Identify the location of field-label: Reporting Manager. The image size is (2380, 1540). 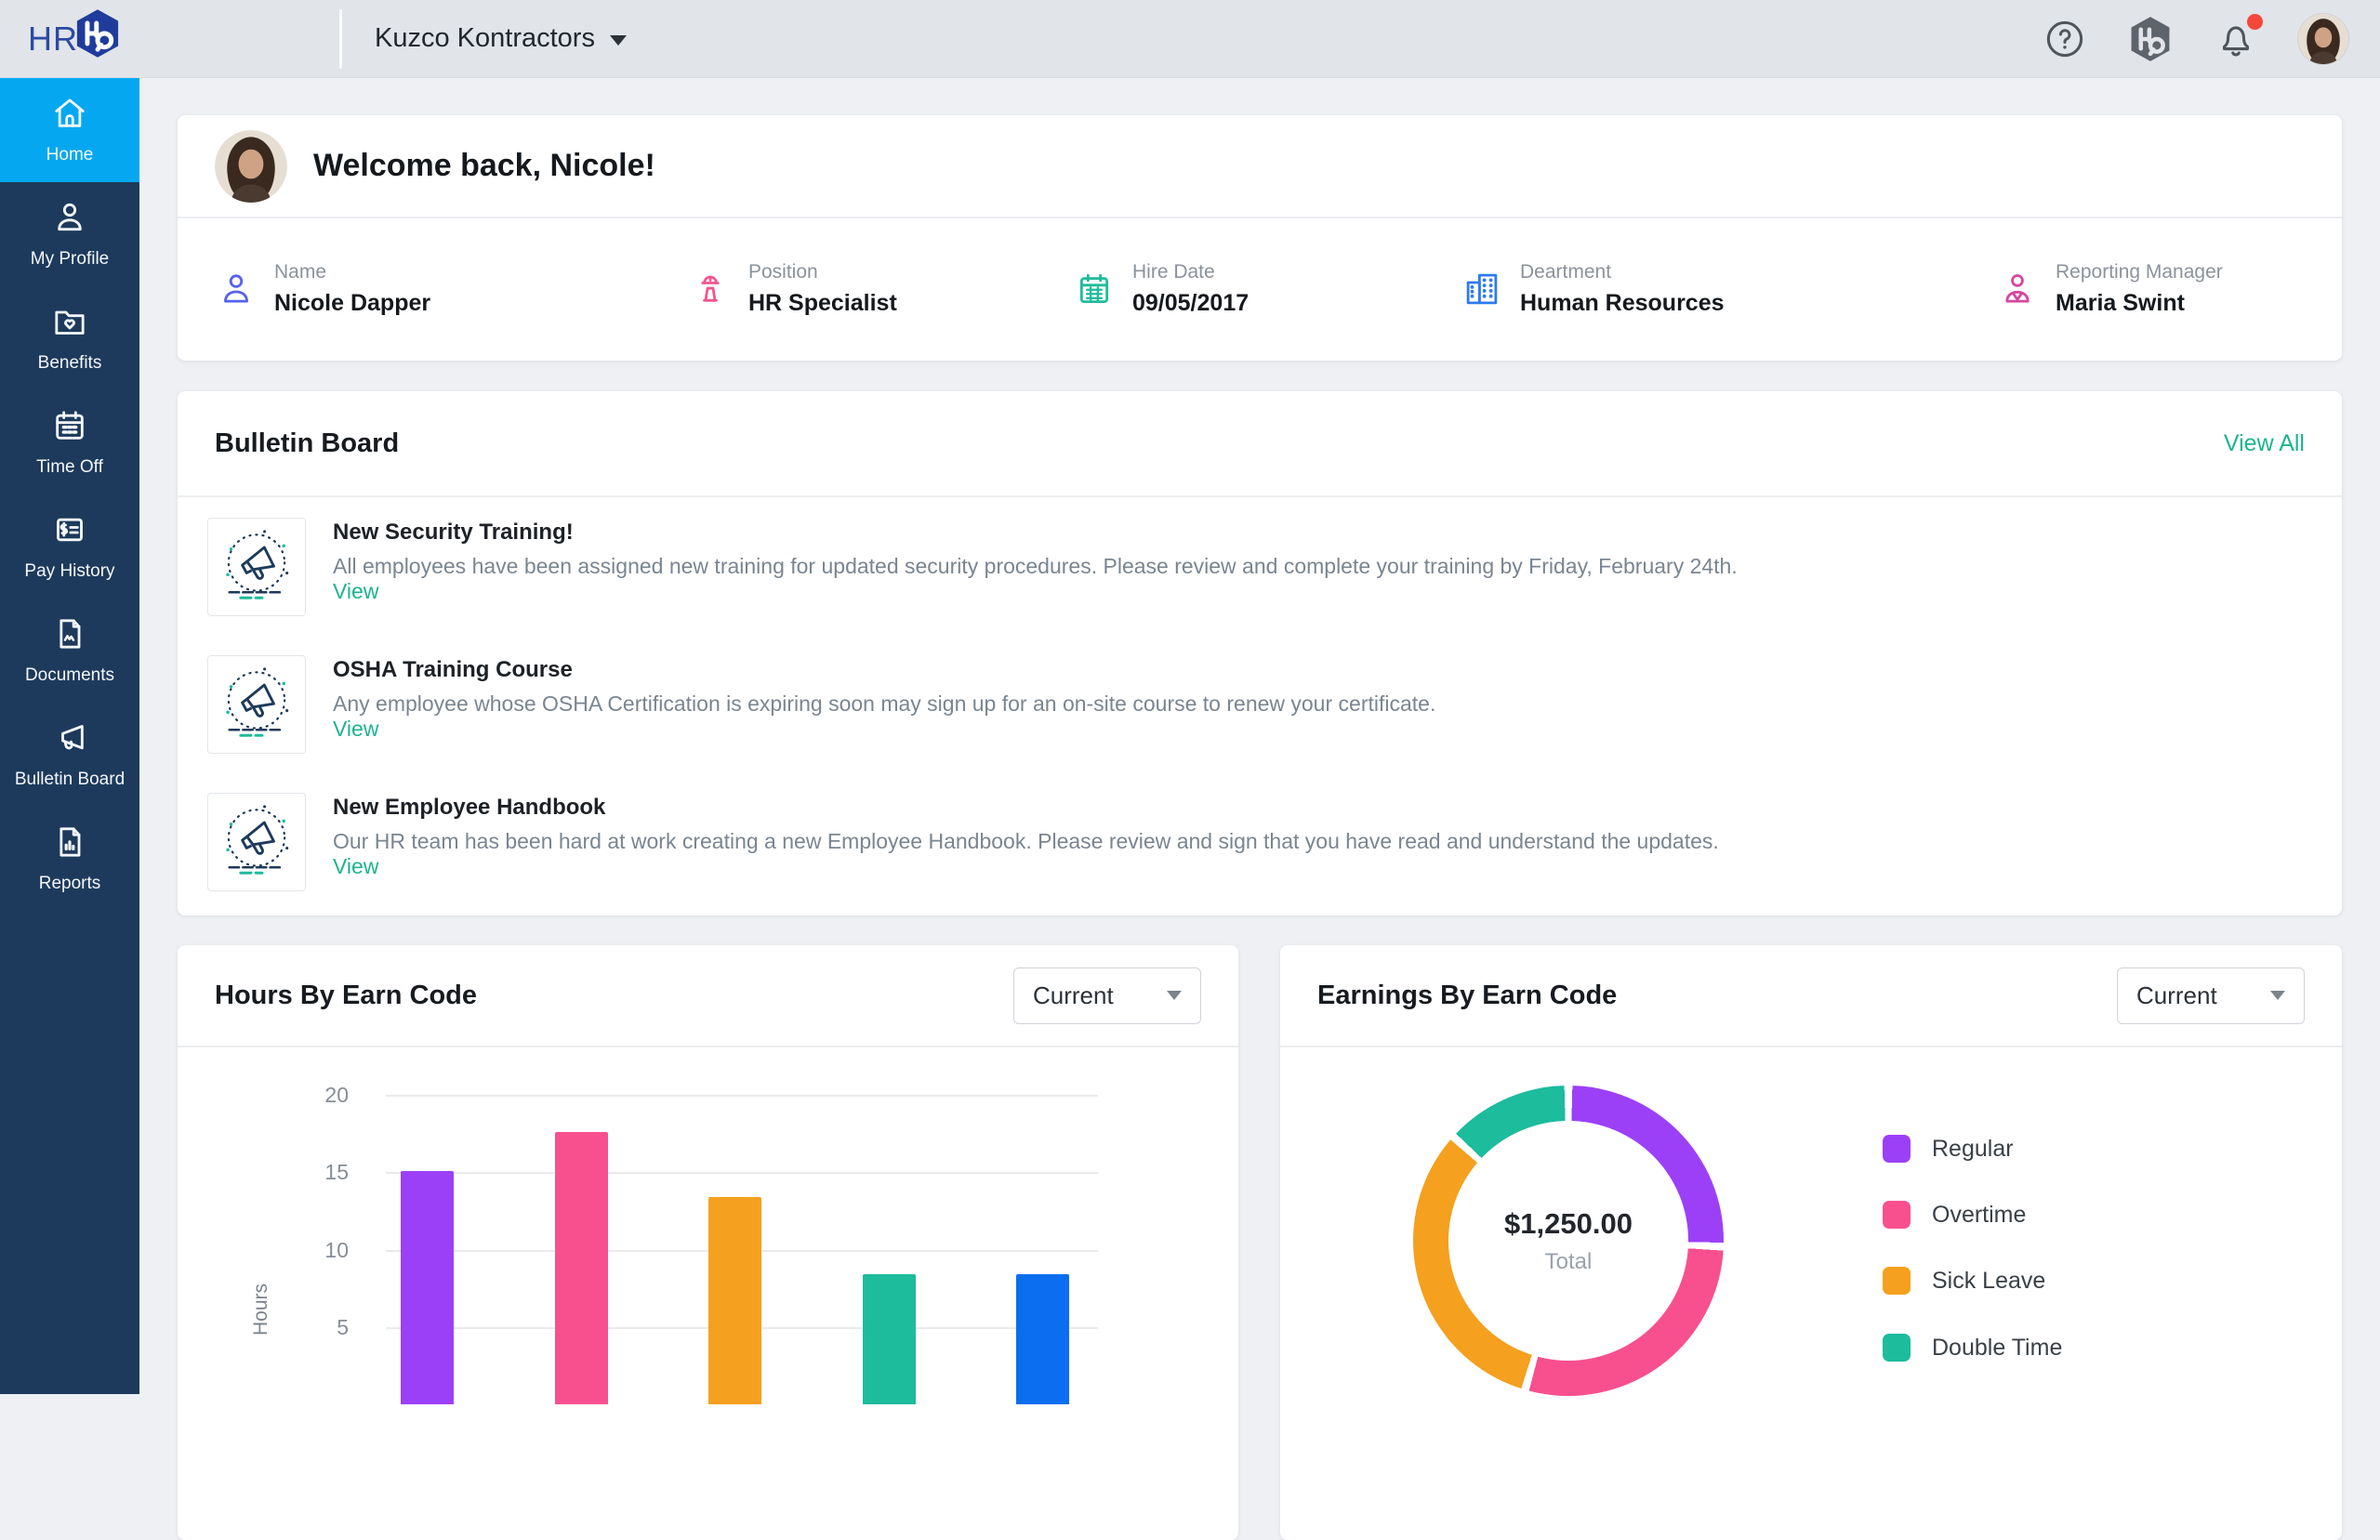
(2139, 272).